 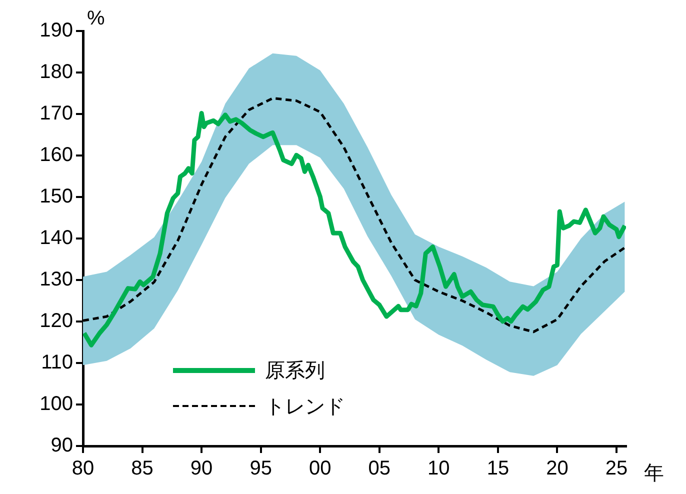 I want to click on y-tick-label: 160, so click(x=56, y=155).